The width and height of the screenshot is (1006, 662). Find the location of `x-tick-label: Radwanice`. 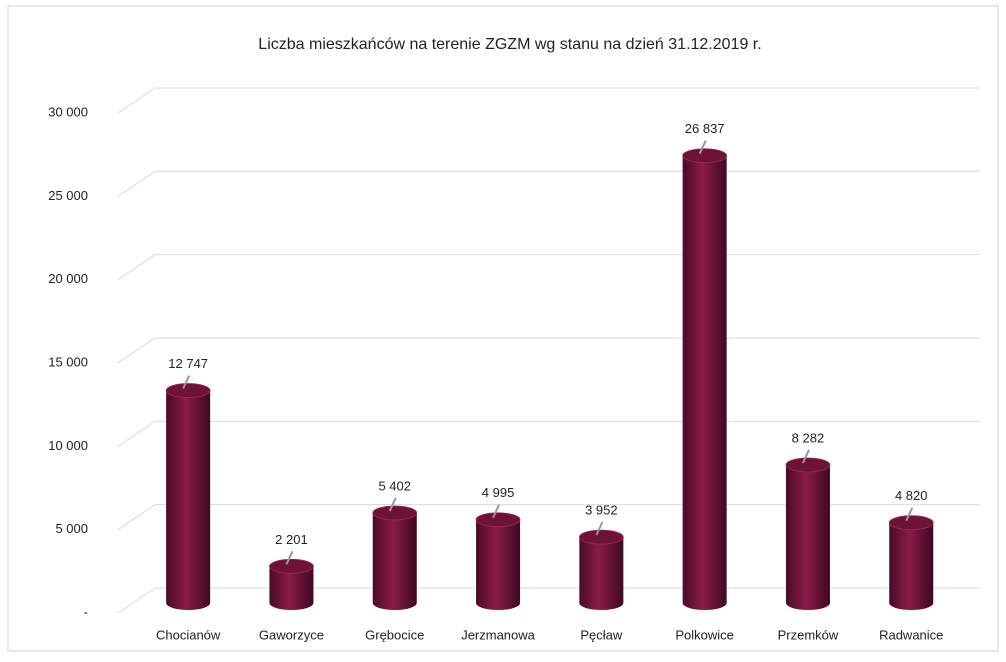

x-tick-label: Radwanice is located at coordinates (911, 634).